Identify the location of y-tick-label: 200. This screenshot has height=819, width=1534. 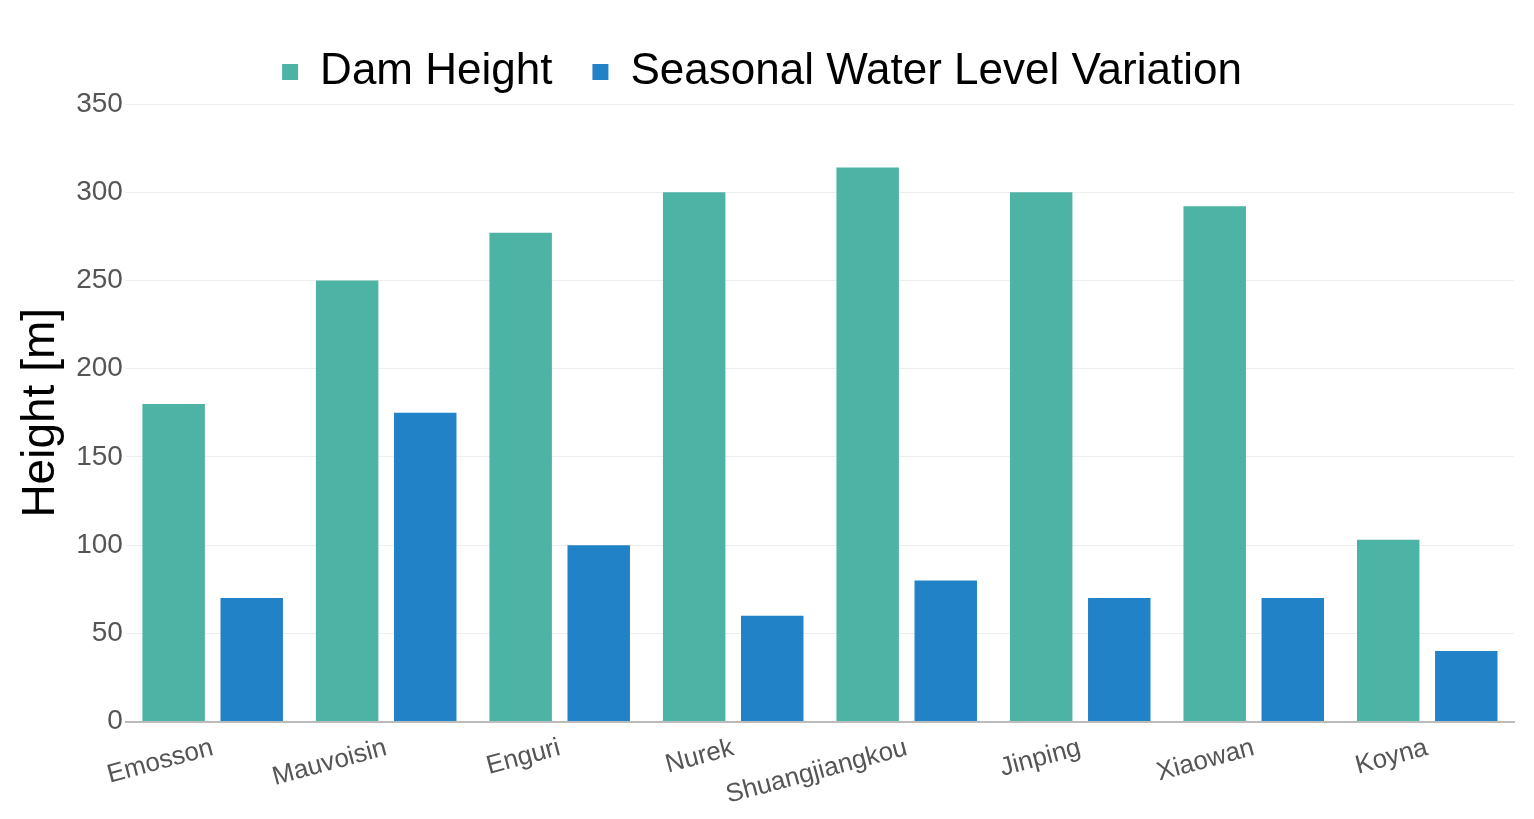
(99, 367).